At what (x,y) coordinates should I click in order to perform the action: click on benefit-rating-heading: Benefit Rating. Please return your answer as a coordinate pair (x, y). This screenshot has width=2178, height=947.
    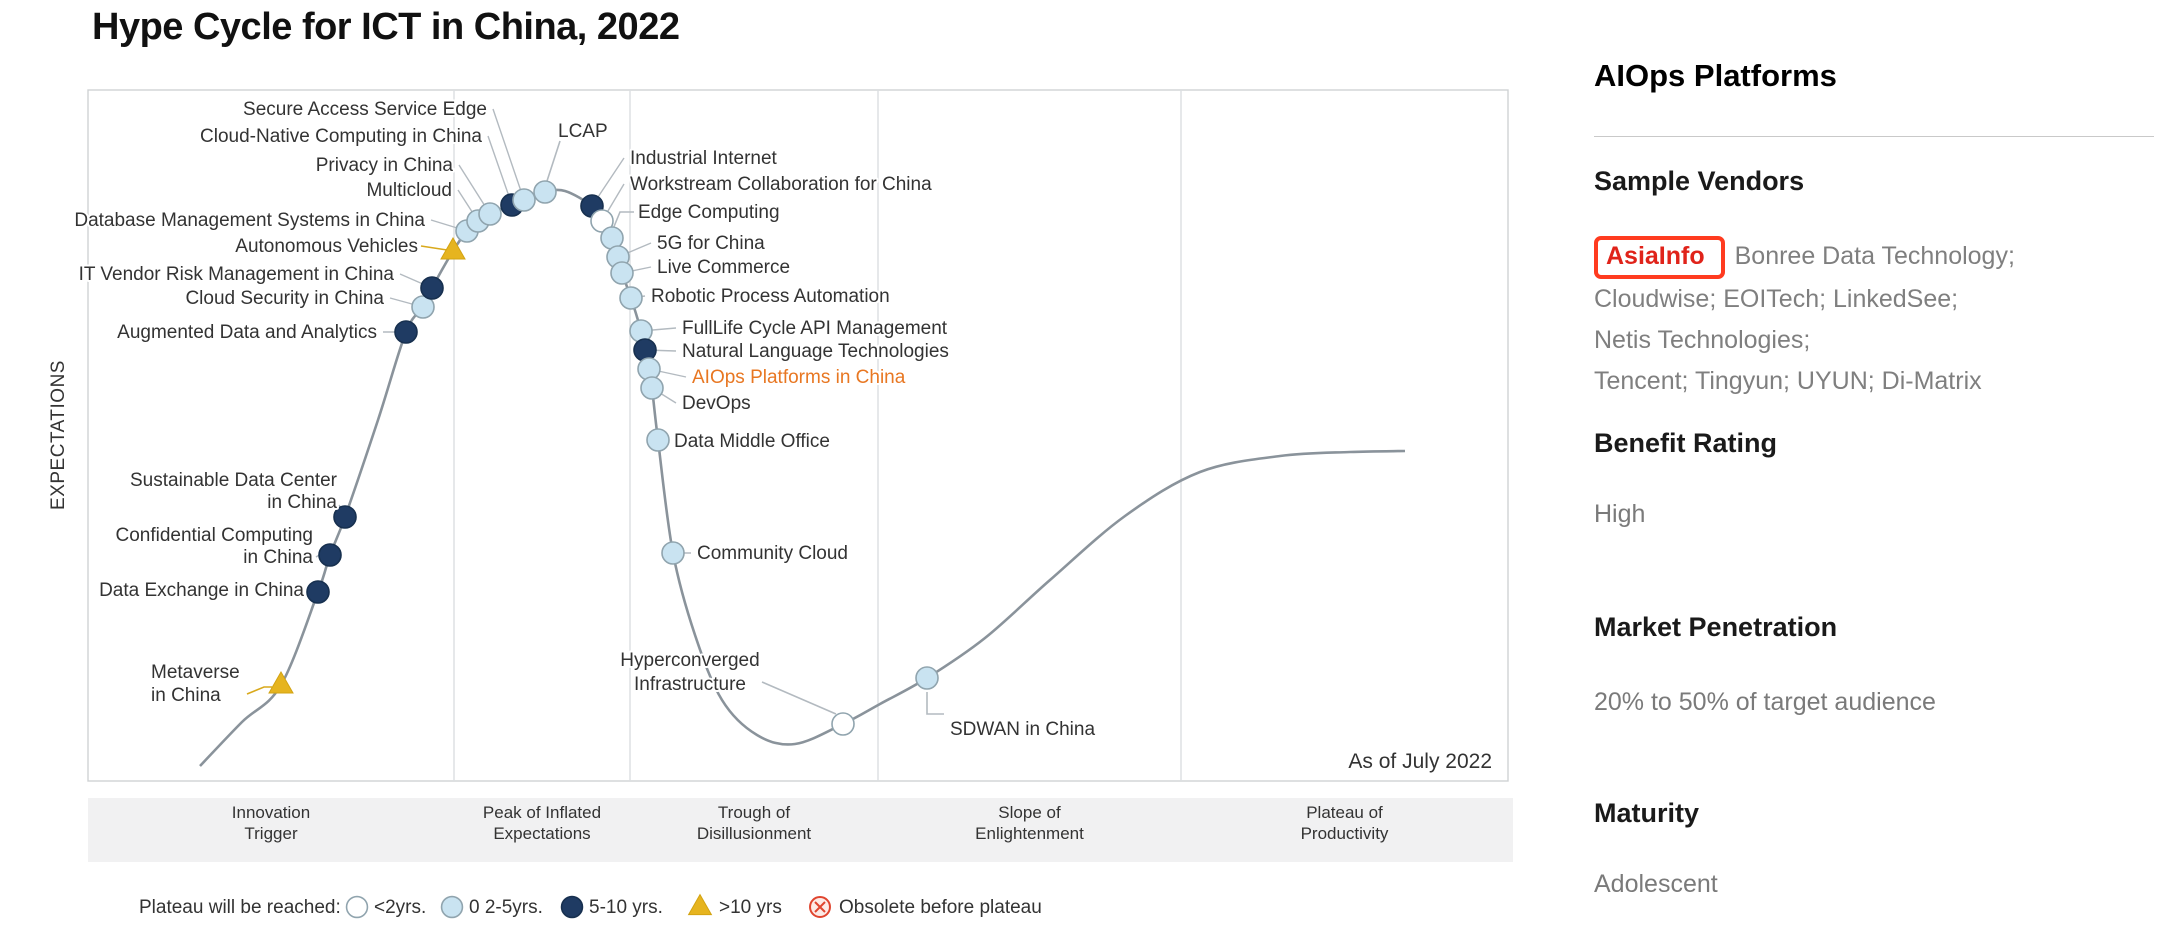
    Looking at the image, I should click on (1686, 443).